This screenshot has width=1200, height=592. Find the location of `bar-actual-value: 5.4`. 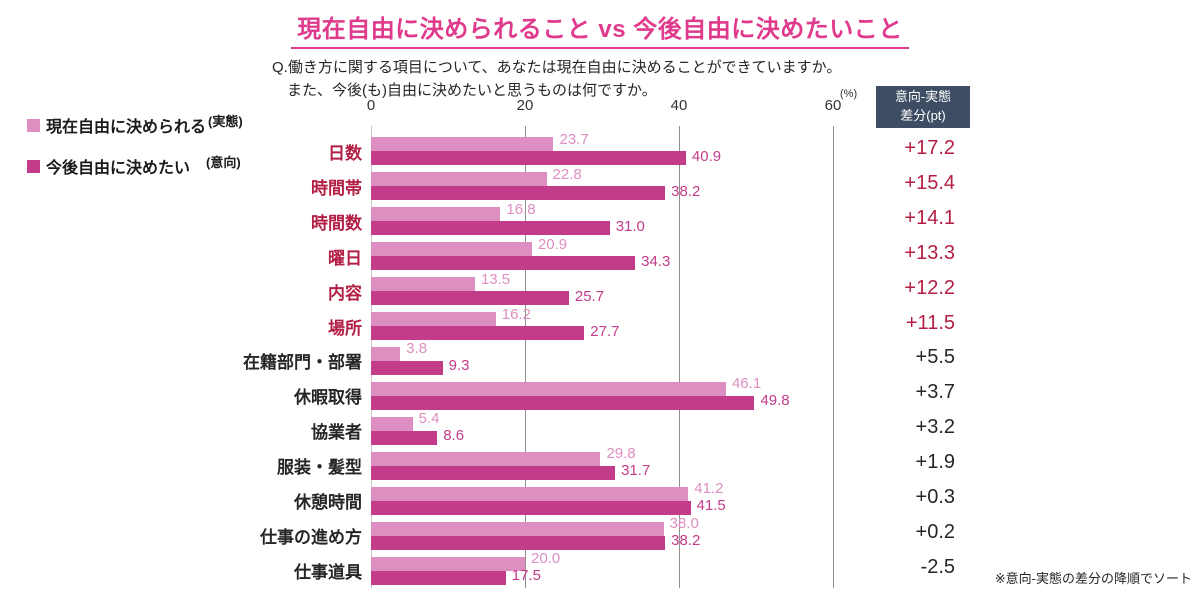

bar-actual-value: 5.4 is located at coordinates (429, 419).